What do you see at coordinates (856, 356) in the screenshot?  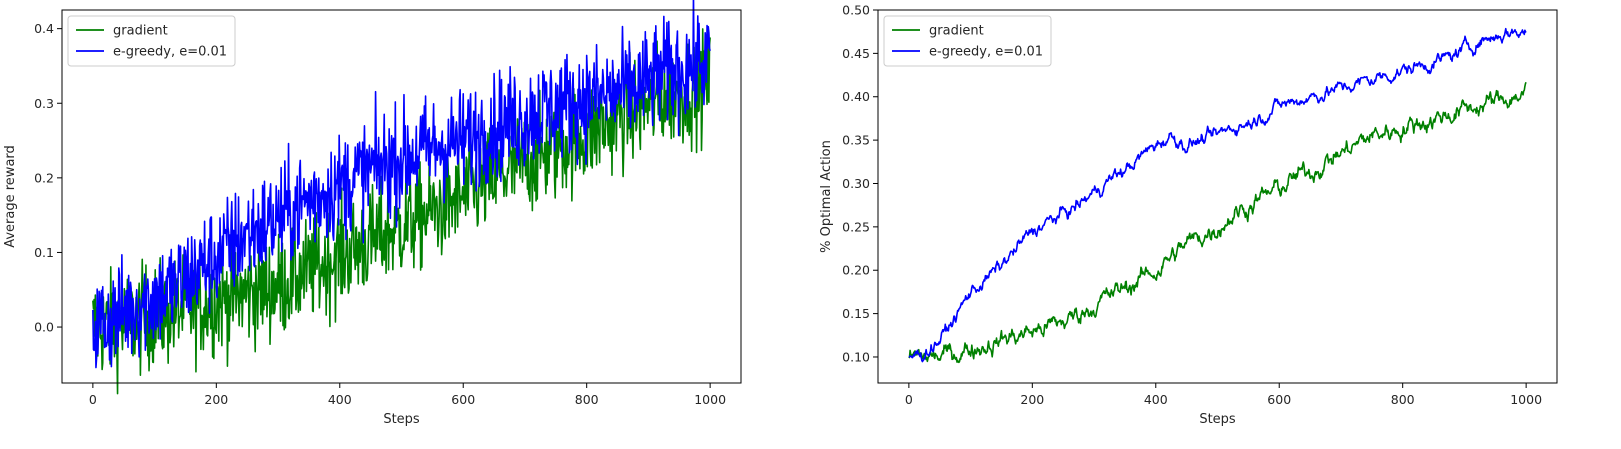 I see `y-tick-label: 0.10` at bounding box center [856, 356].